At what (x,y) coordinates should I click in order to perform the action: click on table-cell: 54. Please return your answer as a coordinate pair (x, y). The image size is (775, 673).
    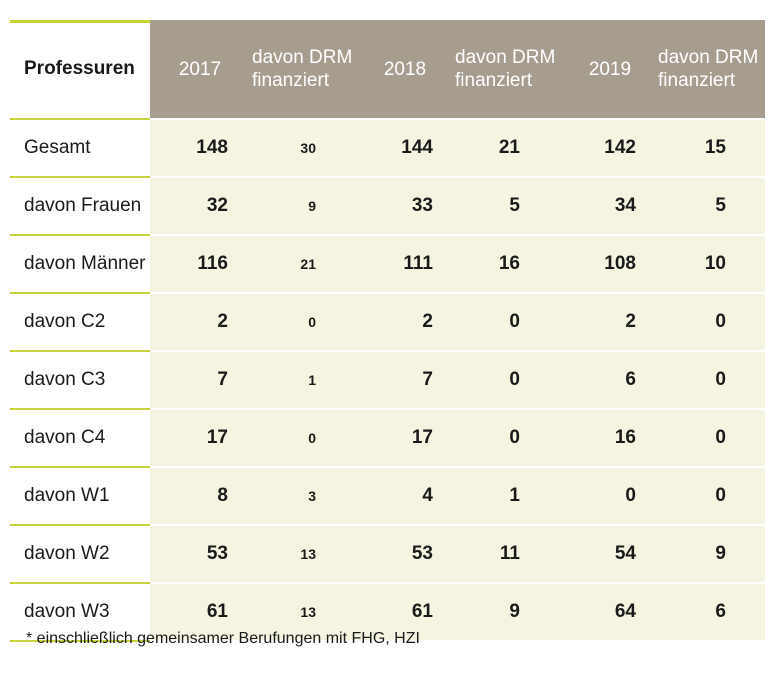
    Looking at the image, I should click on (625, 553).